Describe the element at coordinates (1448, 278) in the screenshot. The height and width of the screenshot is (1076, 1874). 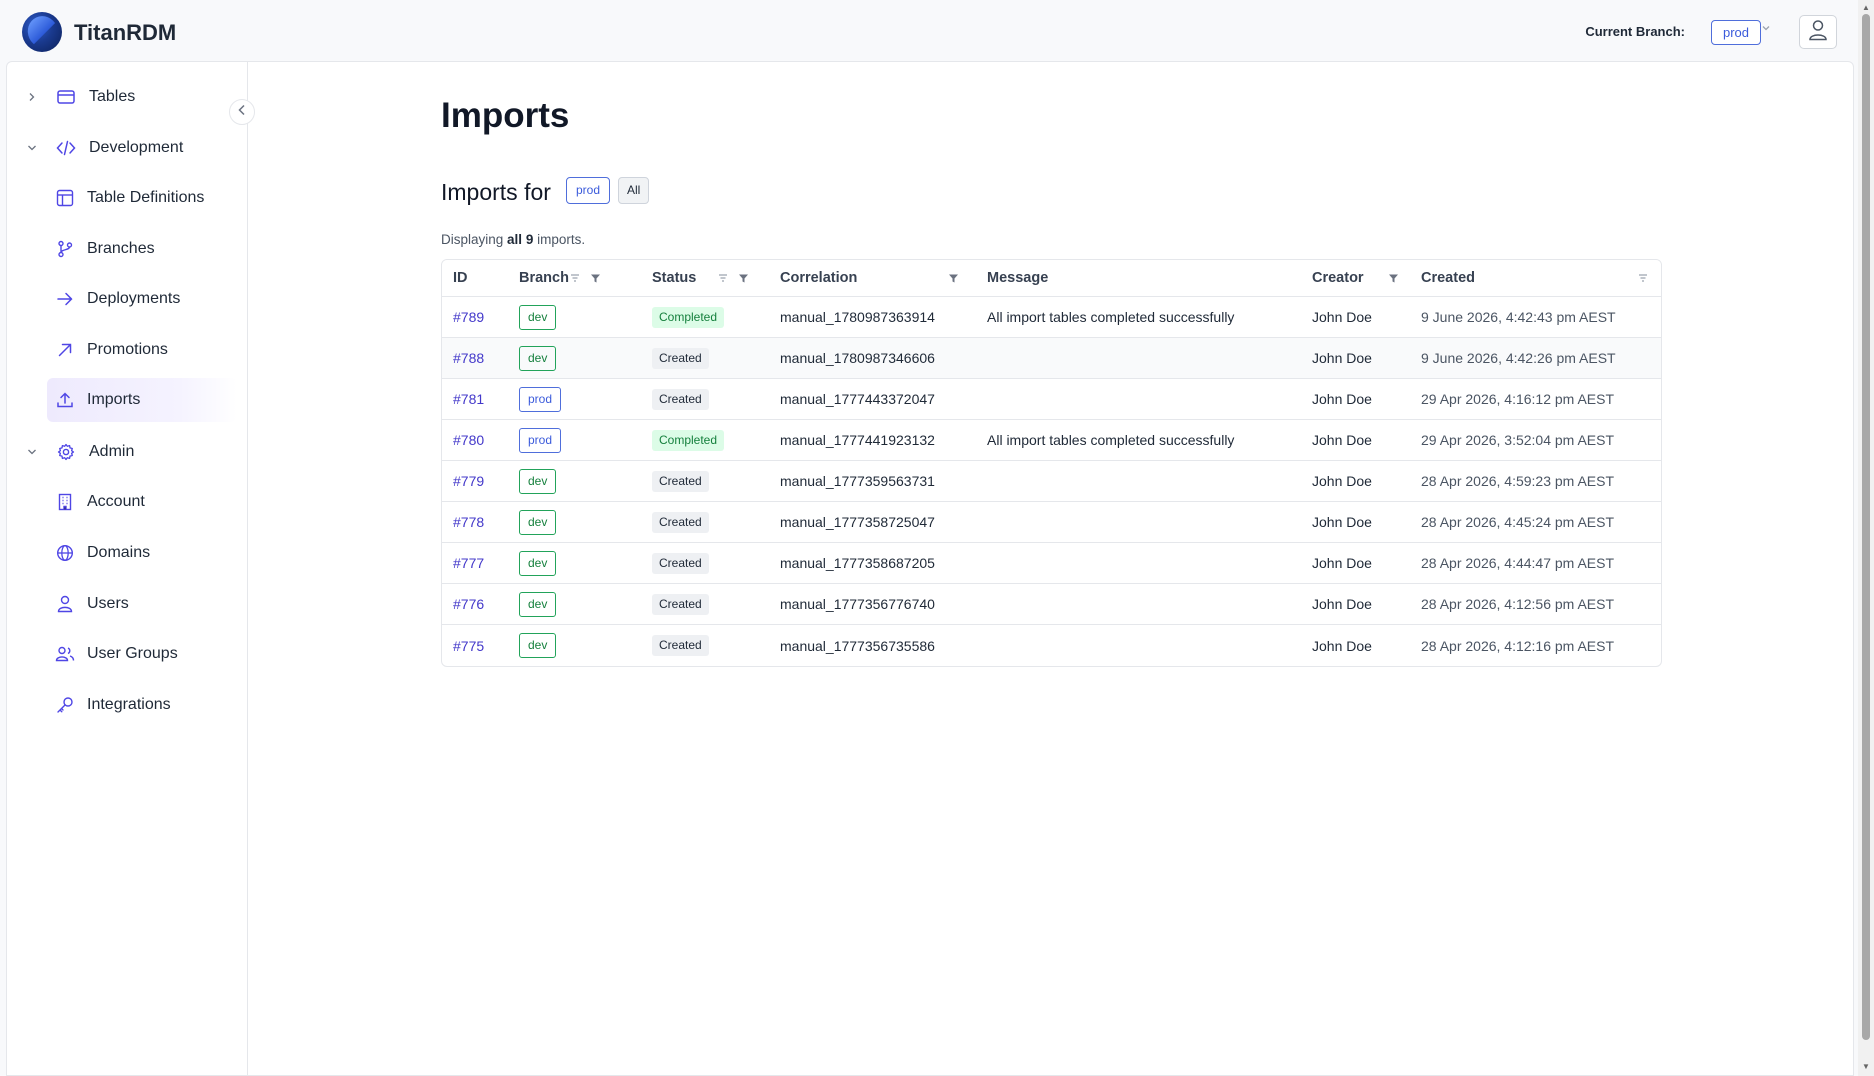
I see `header-created: Created` at that location.